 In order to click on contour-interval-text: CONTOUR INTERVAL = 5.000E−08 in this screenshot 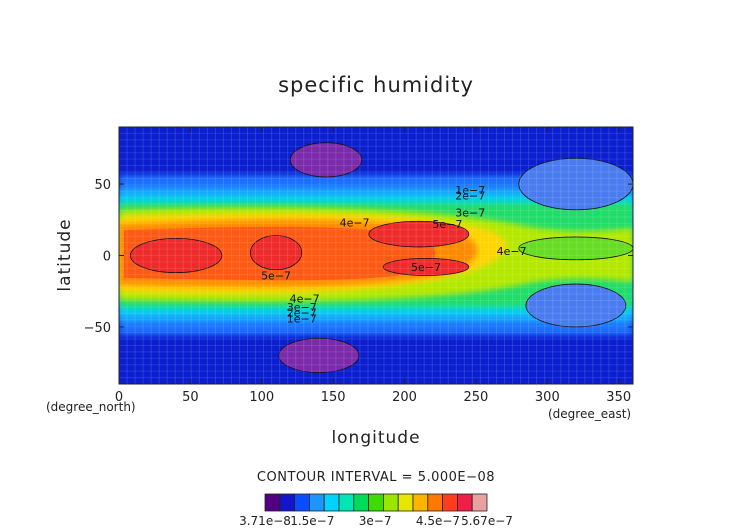, I will do `click(376, 477)`.